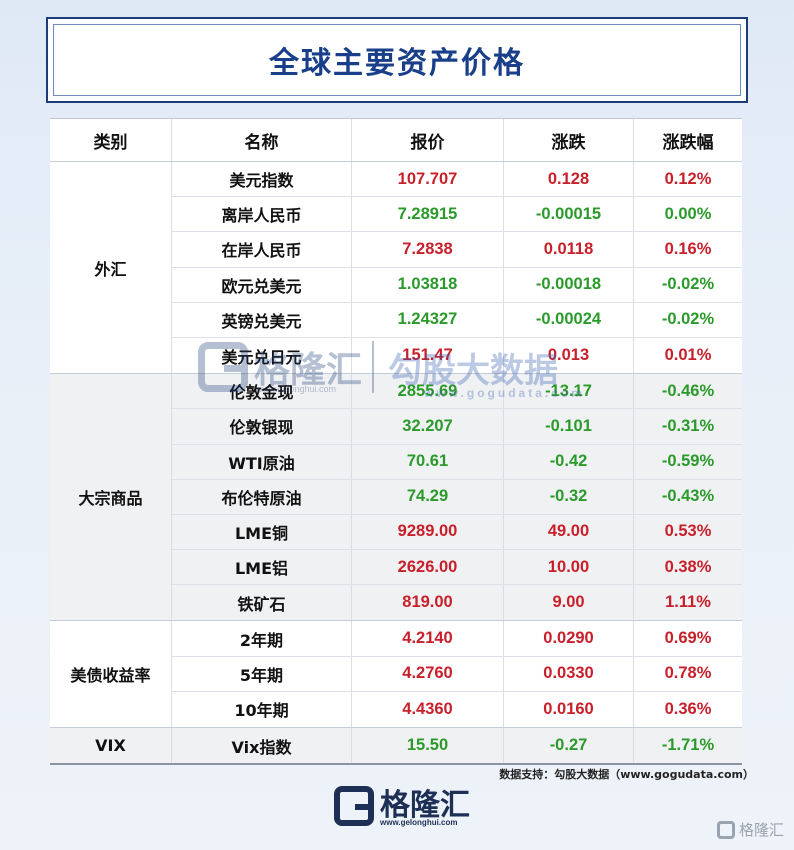  Describe the element at coordinates (262, 249) in the screenshot. I see `asset-name: 在岸人民币` at that location.